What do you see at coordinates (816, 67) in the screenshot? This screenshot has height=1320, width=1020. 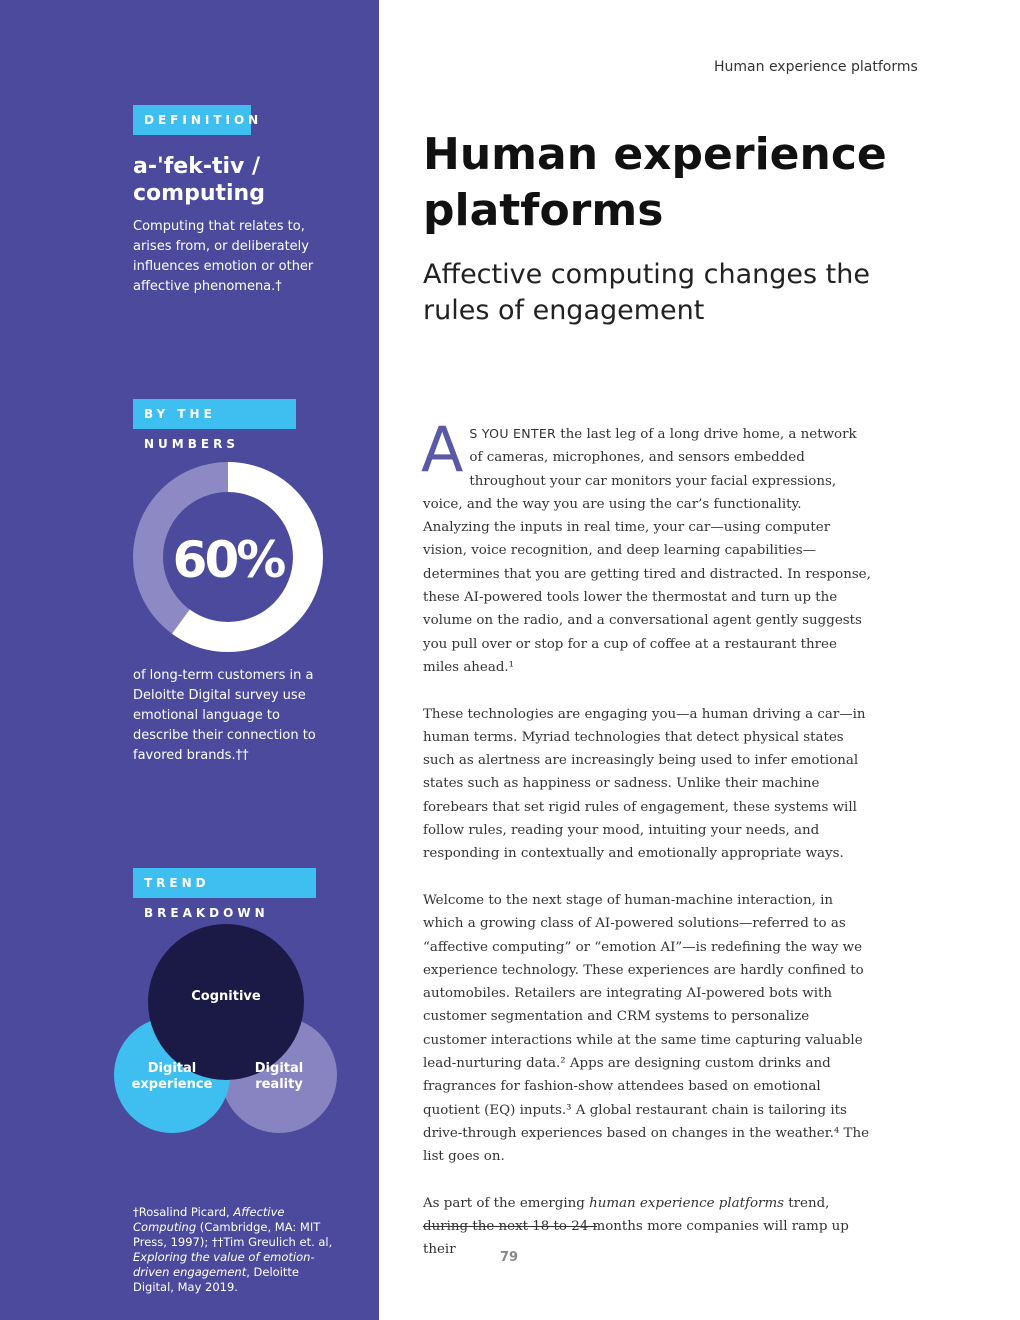 I see `running-header: Human experience platforms` at bounding box center [816, 67].